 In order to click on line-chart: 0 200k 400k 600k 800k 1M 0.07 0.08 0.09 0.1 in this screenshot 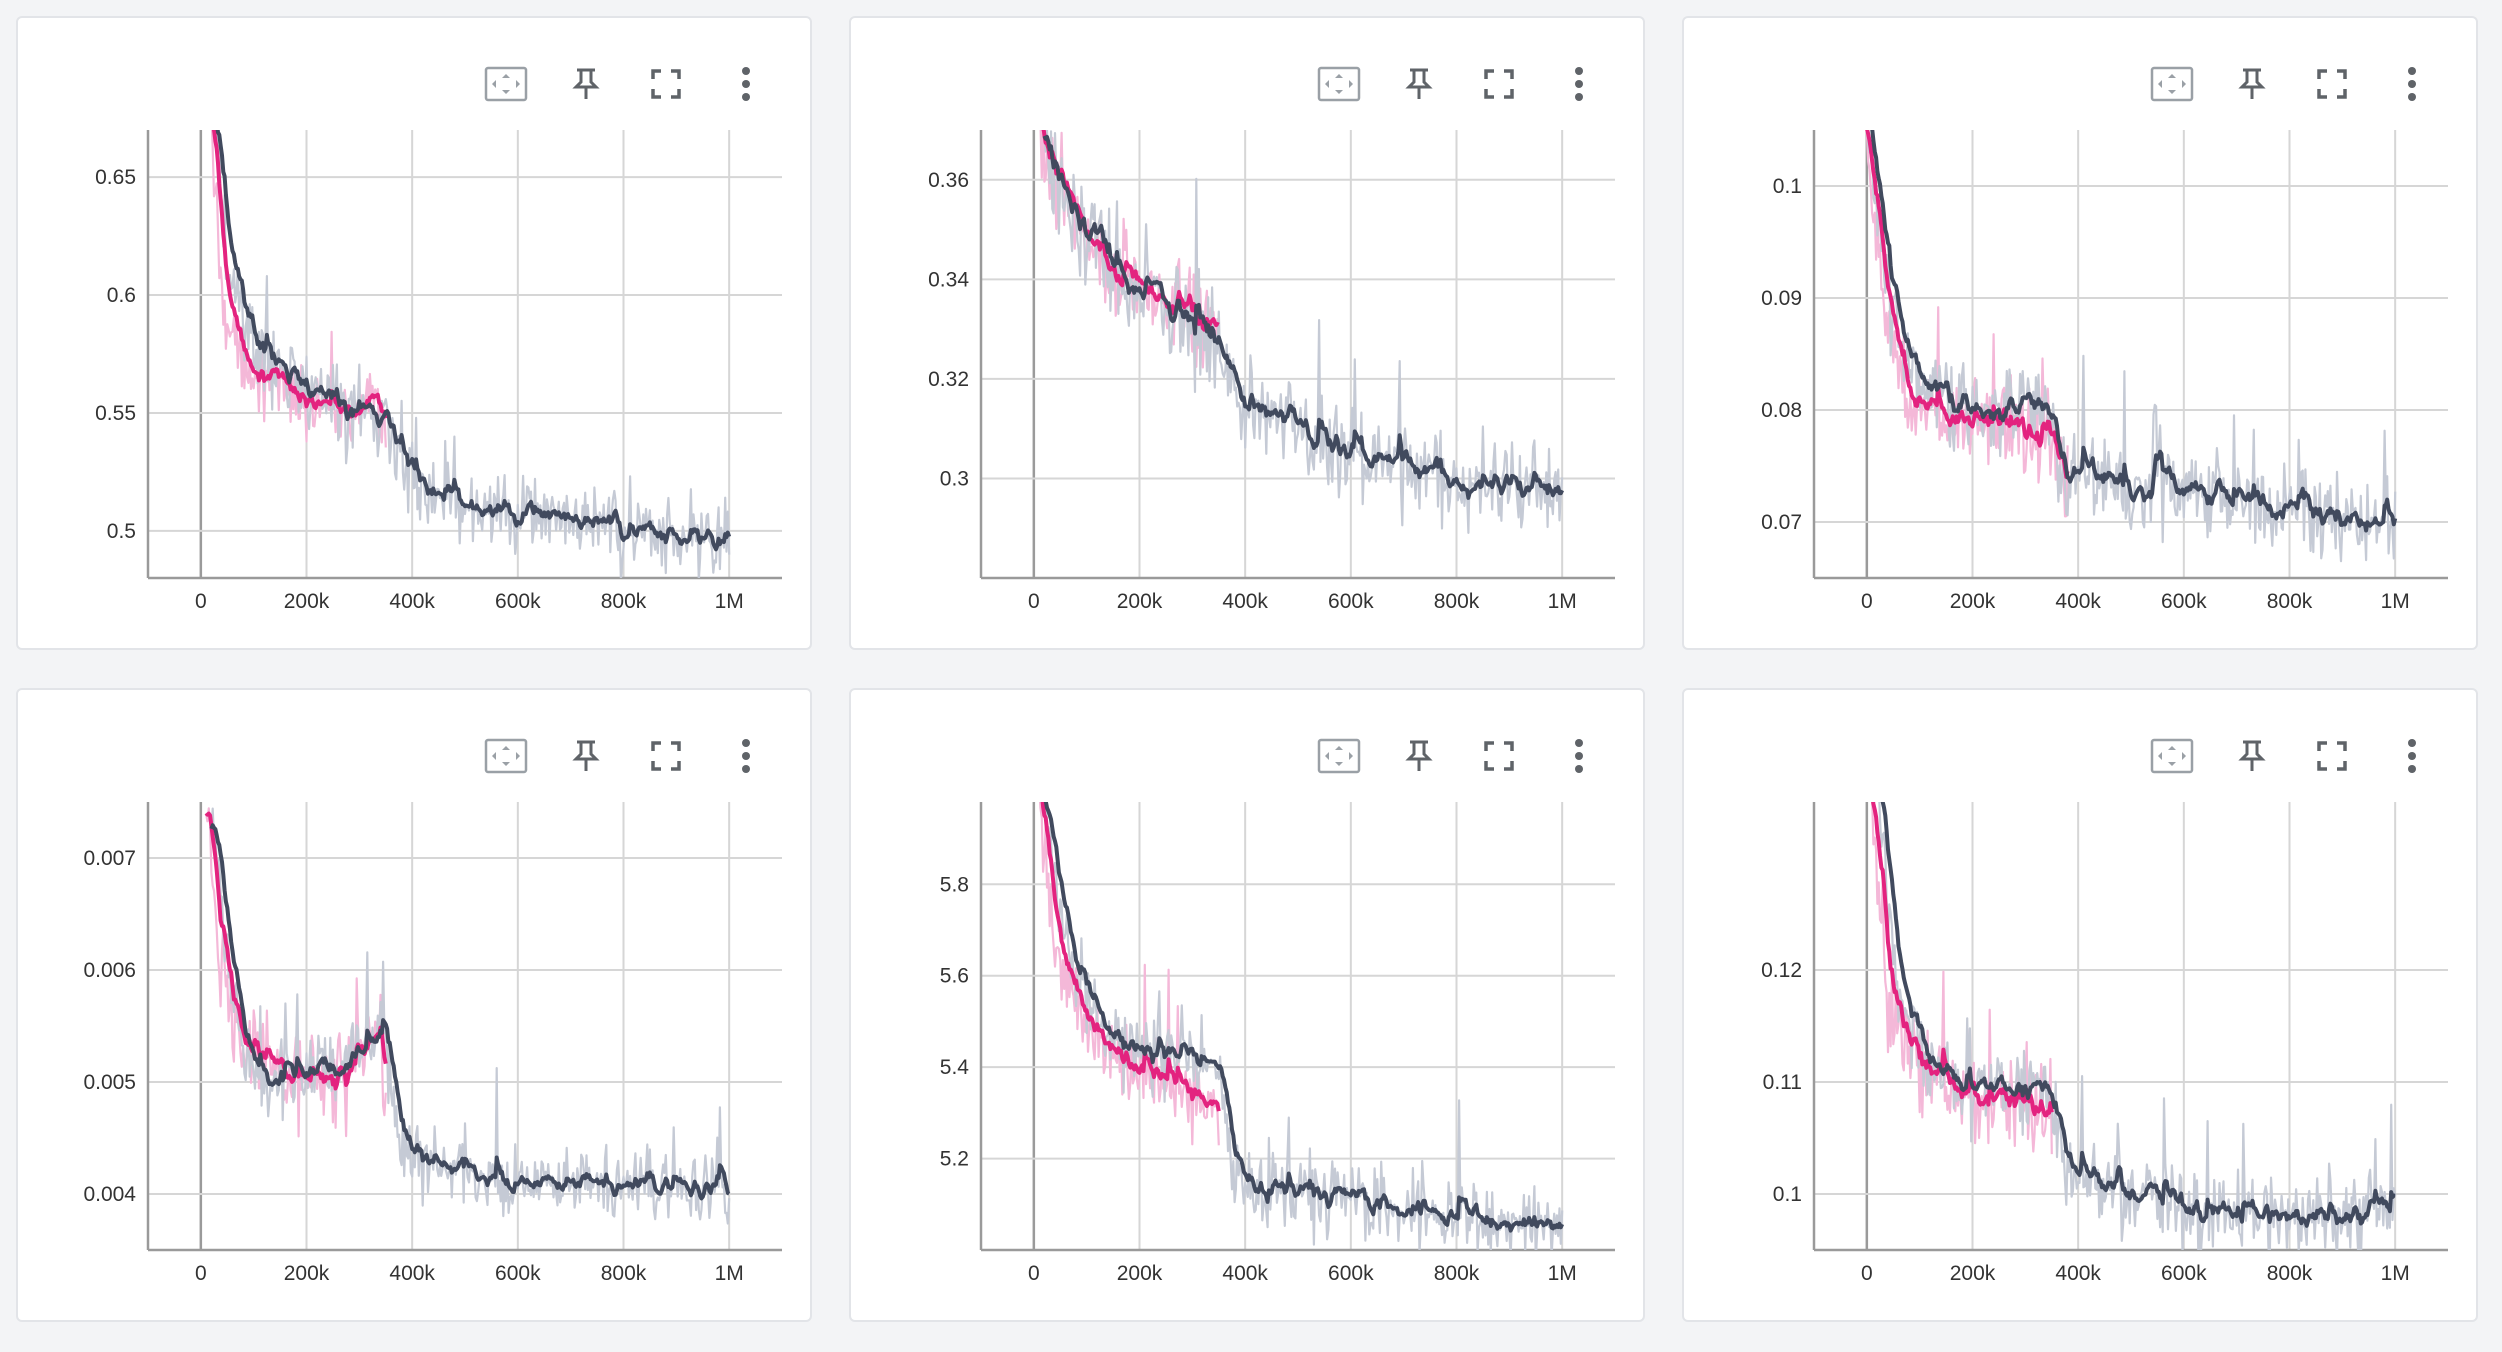, I will do `click(2082, 379)`.